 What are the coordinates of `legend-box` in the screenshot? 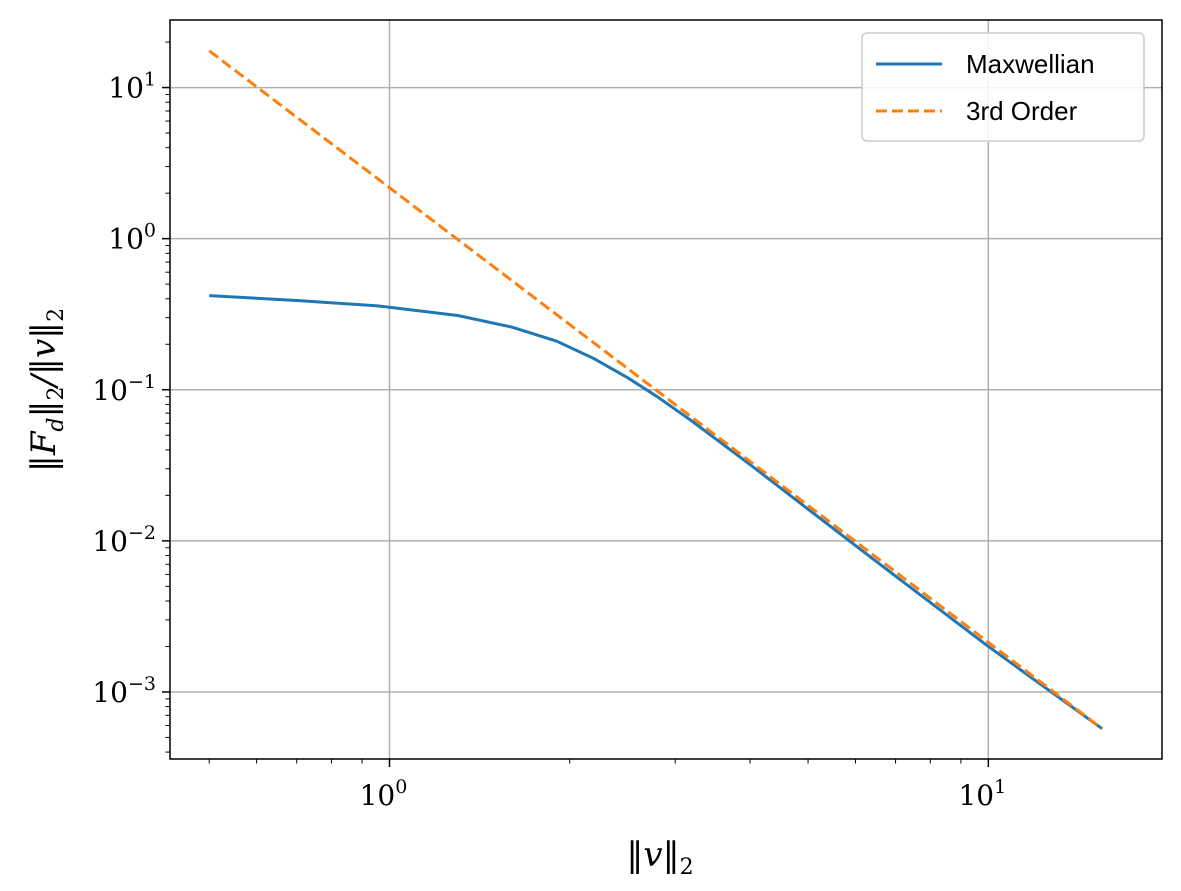 It's located at (1003, 87).